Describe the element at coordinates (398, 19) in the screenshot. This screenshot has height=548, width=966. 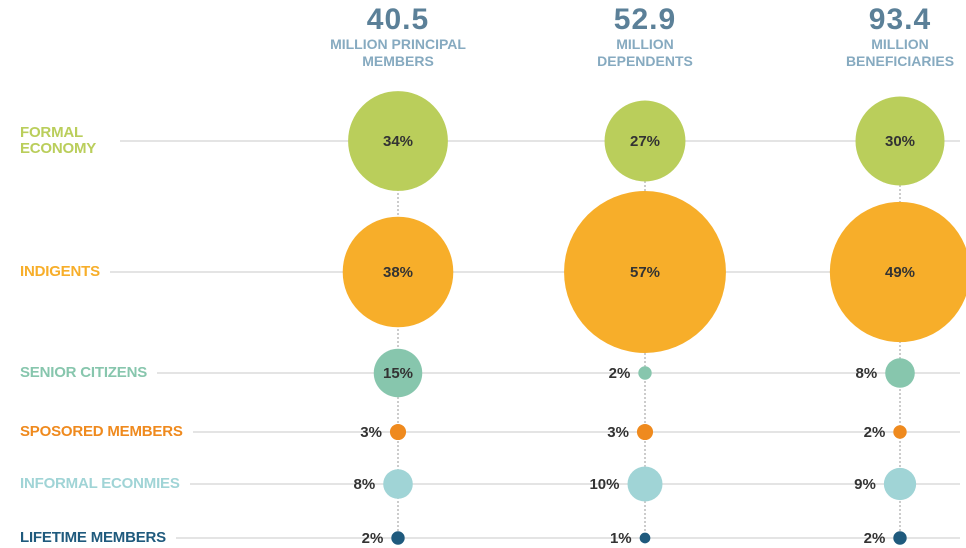
I see `column-total: 40.5` at that location.